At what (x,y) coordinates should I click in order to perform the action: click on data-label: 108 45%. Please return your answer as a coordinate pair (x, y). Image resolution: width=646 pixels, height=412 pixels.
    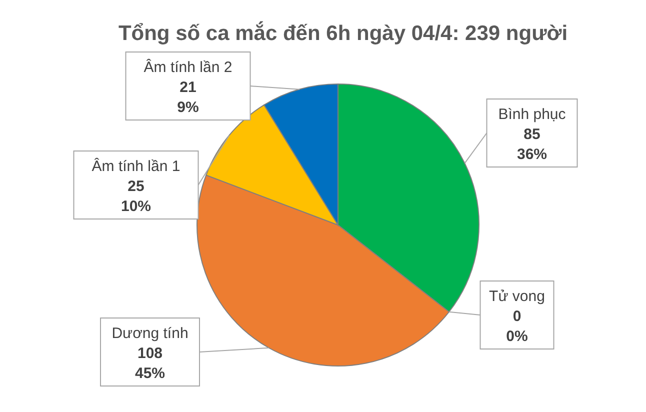
    Looking at the image, I should click on (150, 363).